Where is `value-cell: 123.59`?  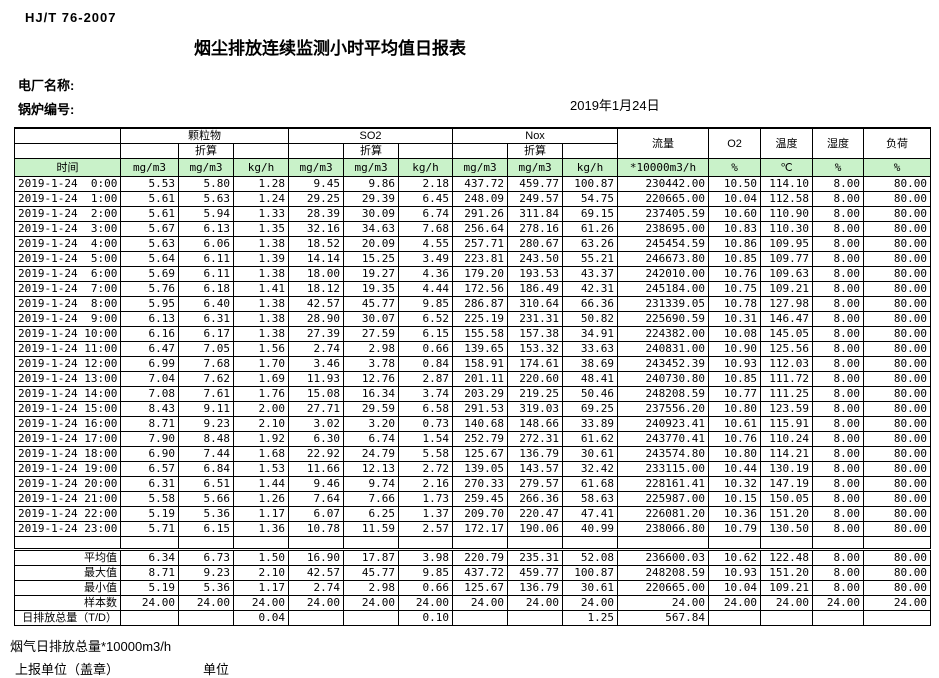 value-cell: 123.59 is located at coordinates (787, 409).